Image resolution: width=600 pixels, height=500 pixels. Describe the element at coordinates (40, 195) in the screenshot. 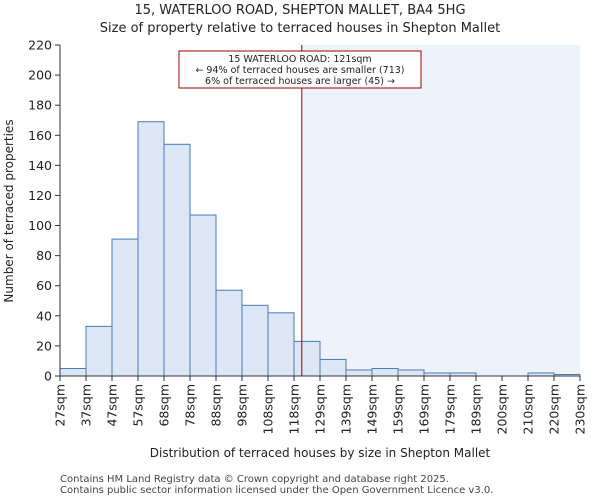

I see `y-tick-label: 120` at that location.